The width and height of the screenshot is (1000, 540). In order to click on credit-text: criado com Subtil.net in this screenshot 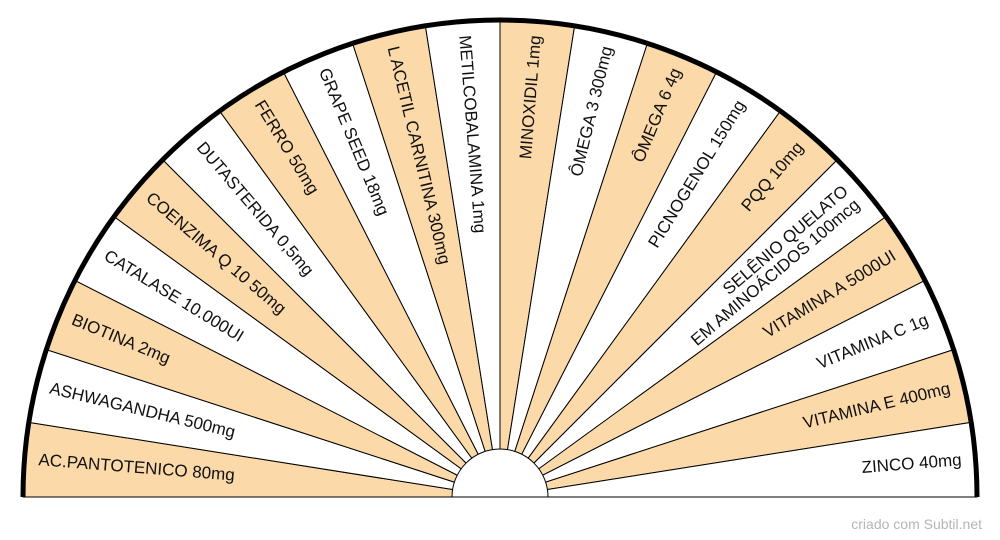, I will do `click(916, 524)`.